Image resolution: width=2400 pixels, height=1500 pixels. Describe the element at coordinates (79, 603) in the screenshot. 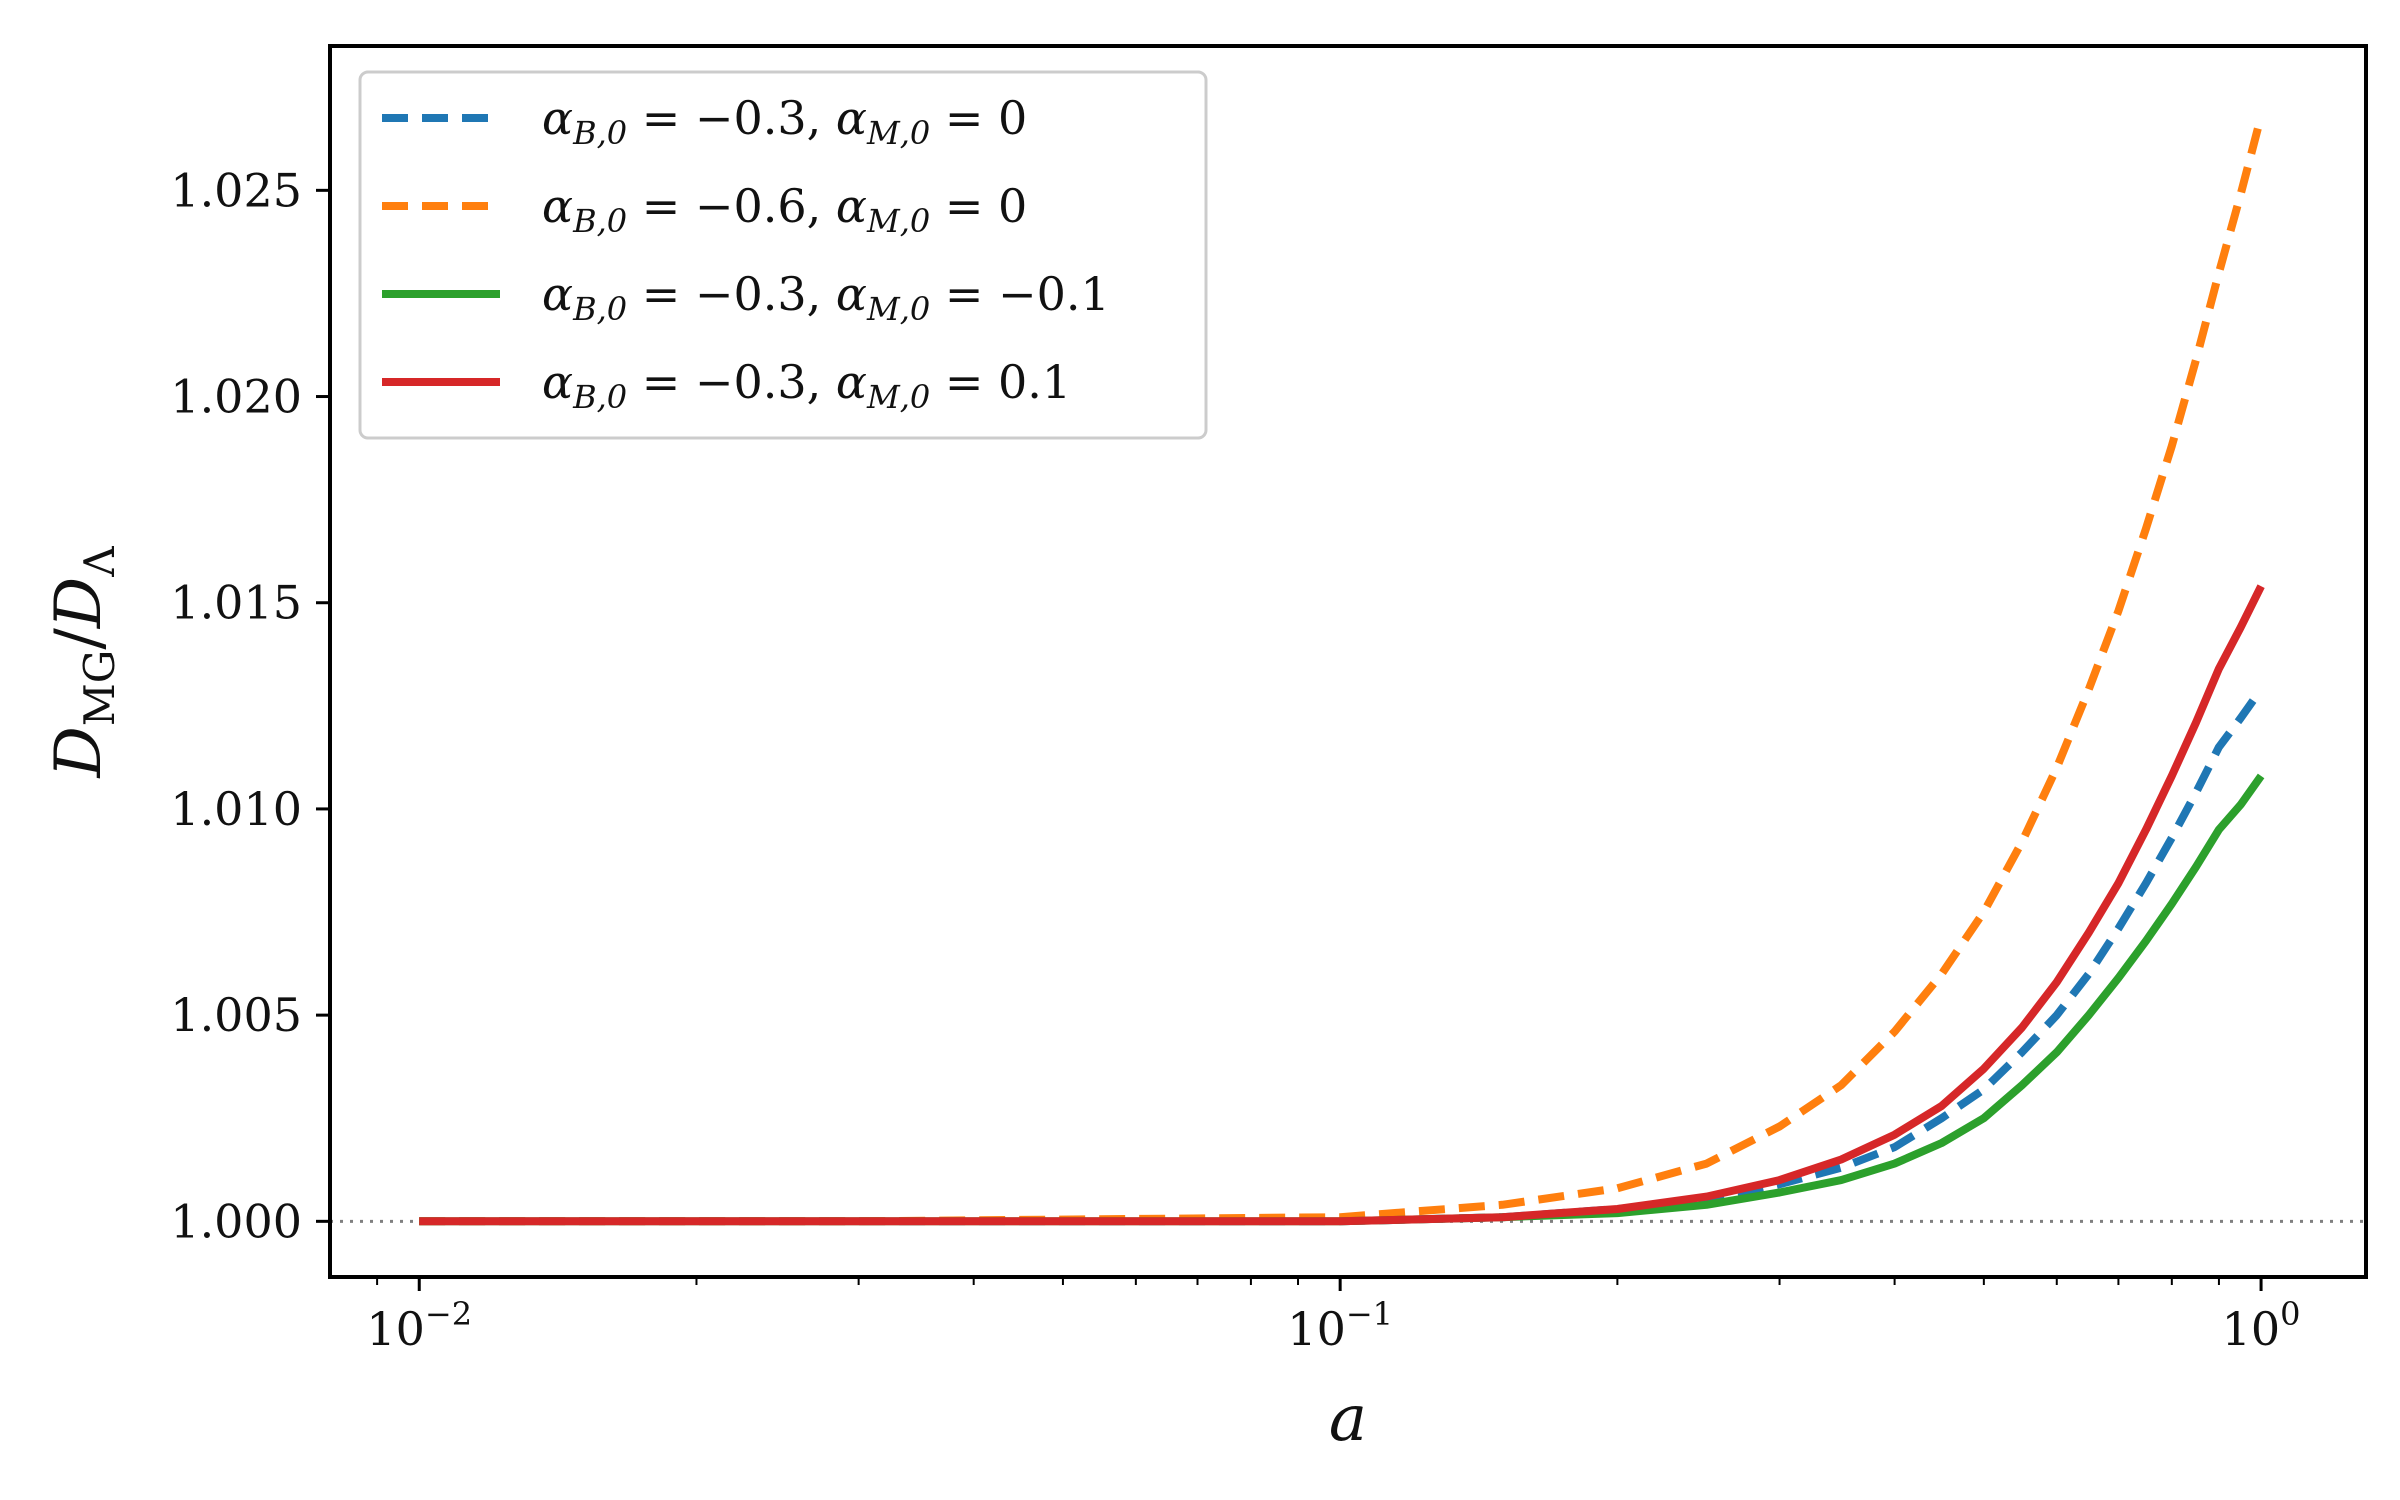

I see `y-label-main2: D` at that location.